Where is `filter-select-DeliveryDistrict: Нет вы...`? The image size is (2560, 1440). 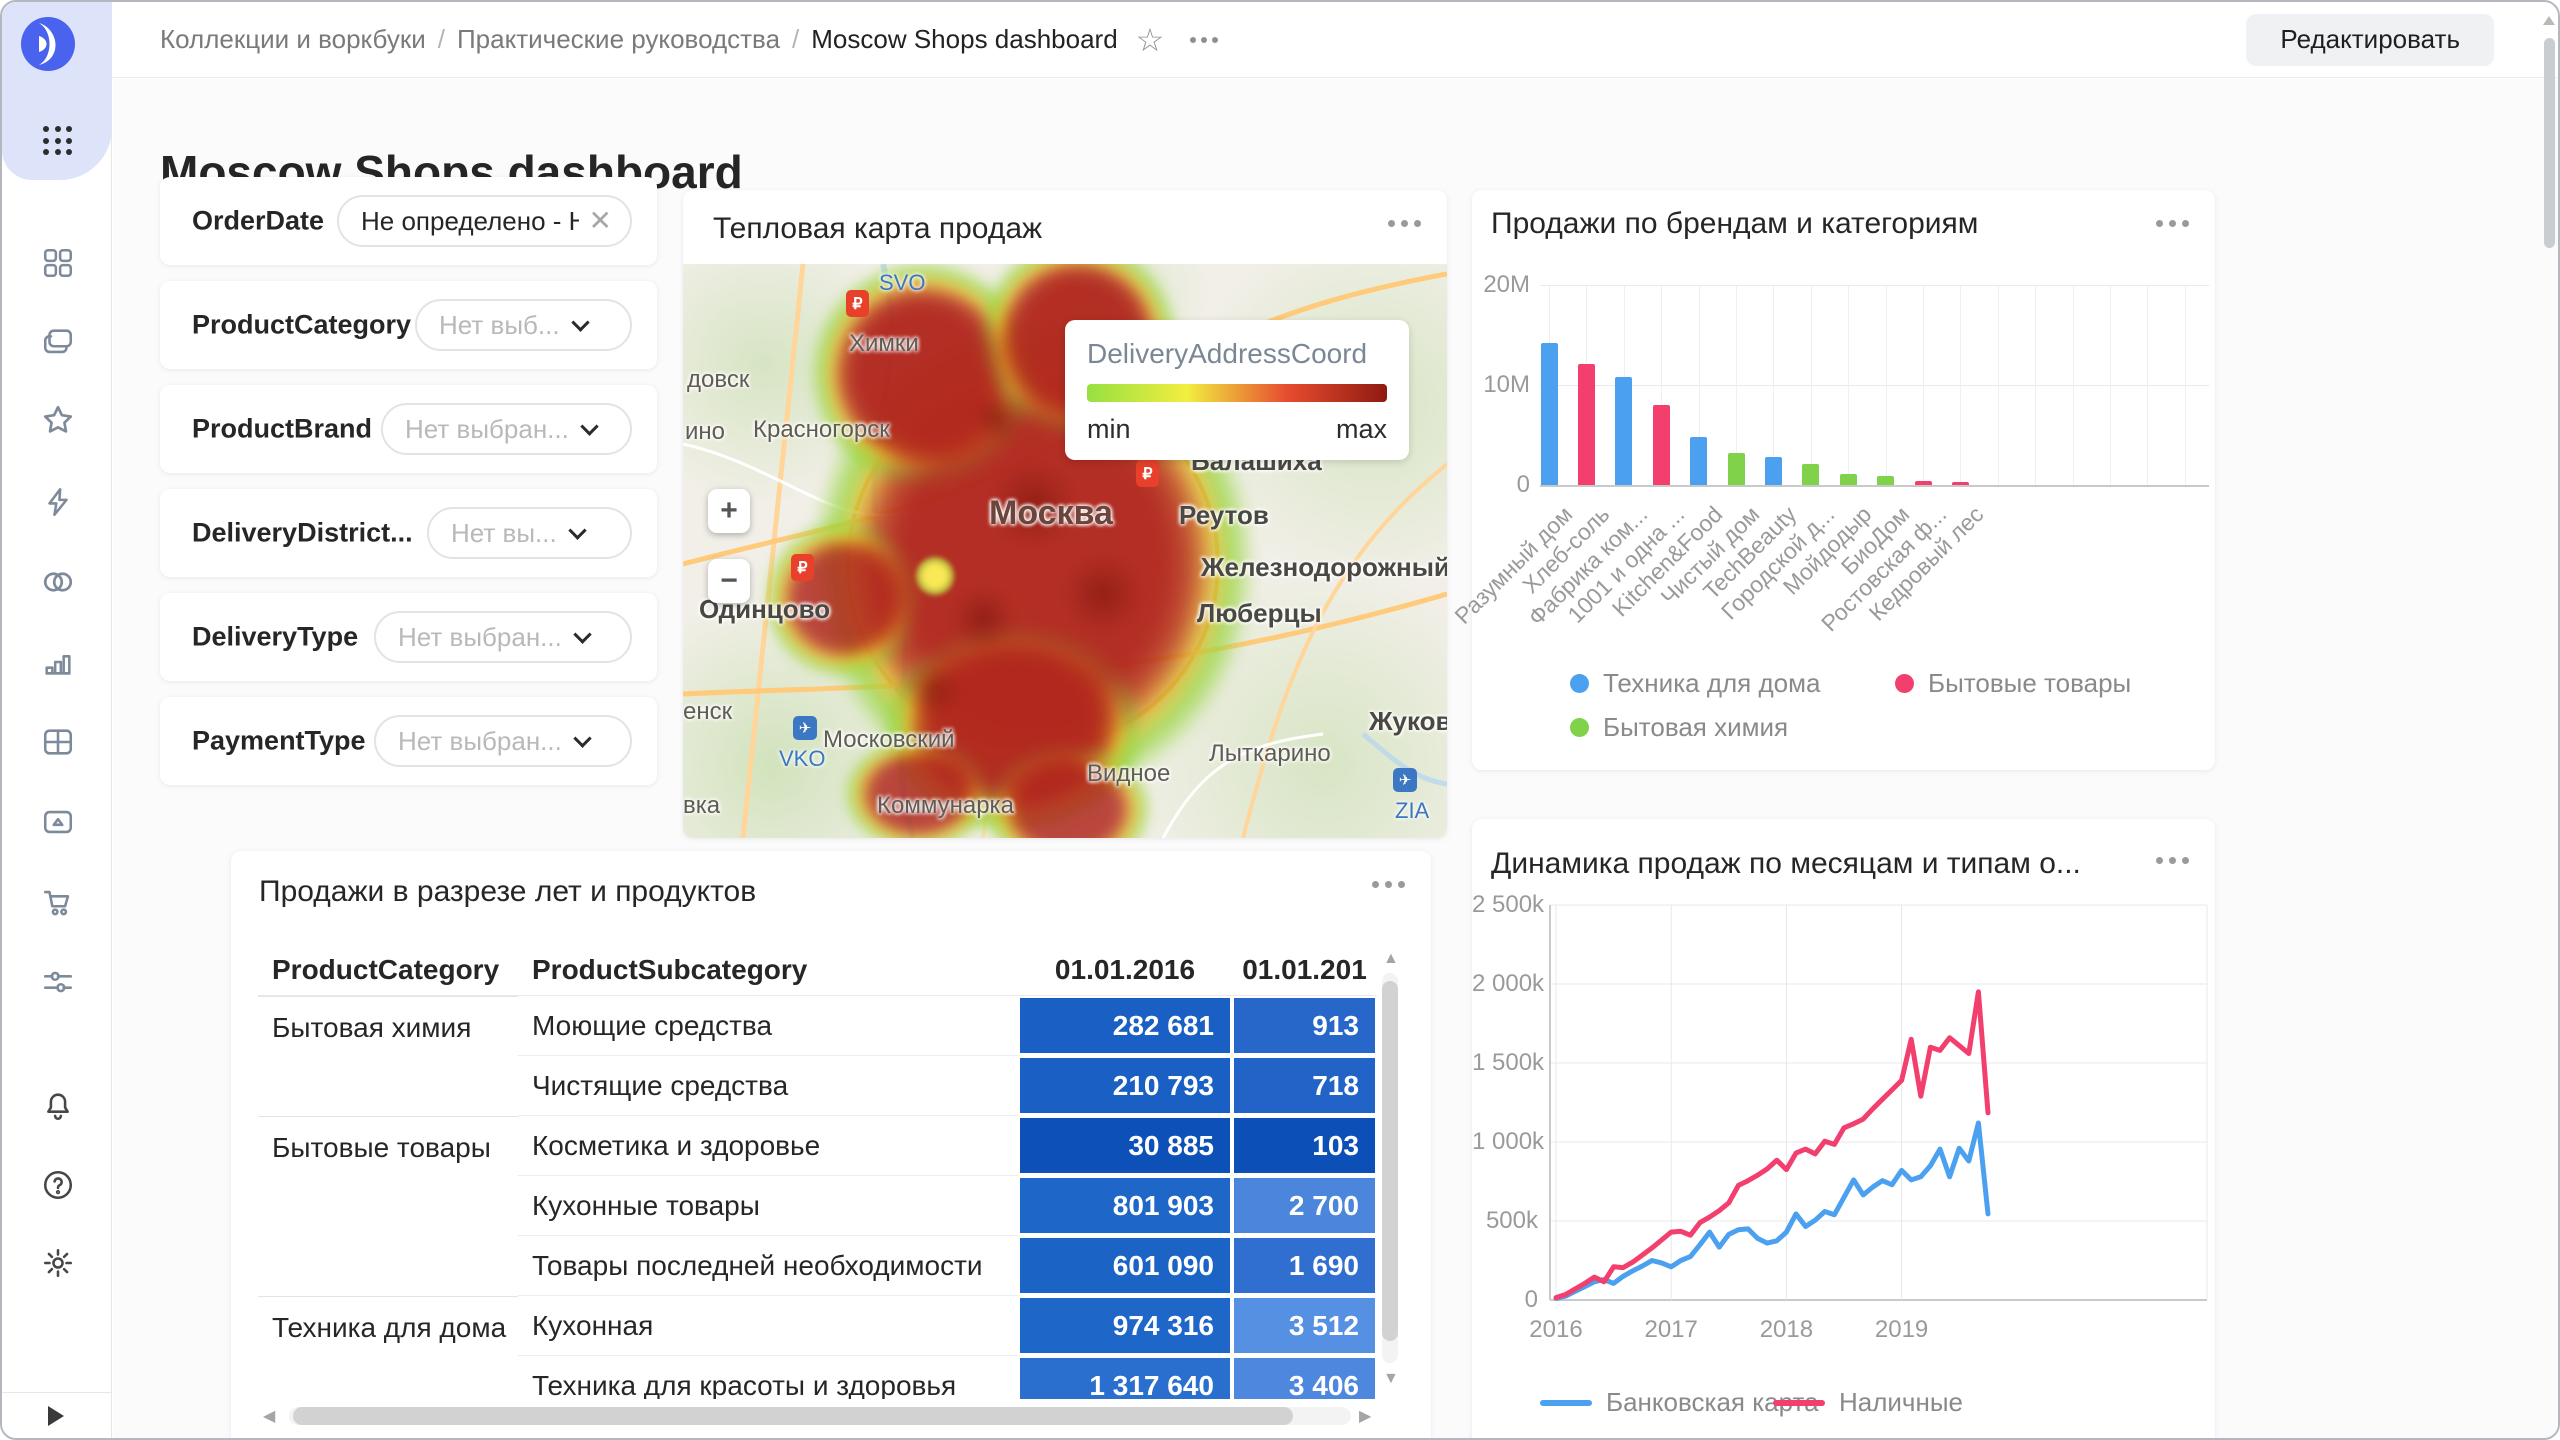 filter-select-DeliveryDistrict: Нет вы... is located at coordinates (529, 533).